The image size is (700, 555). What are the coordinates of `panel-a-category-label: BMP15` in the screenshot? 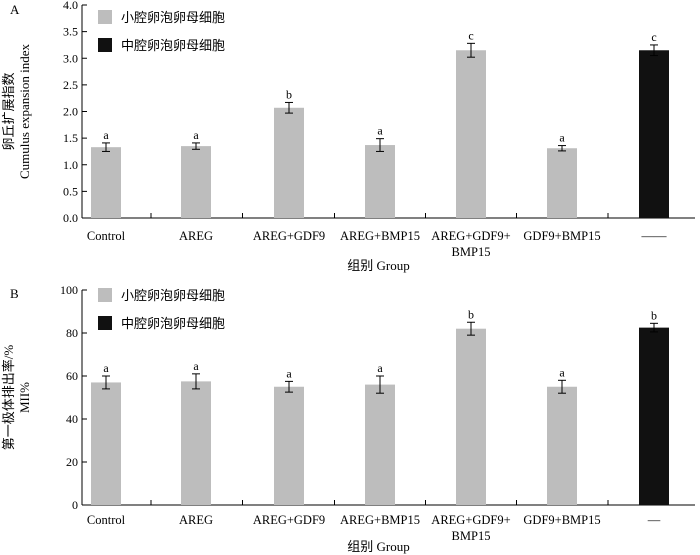 It's located at (471, 252).